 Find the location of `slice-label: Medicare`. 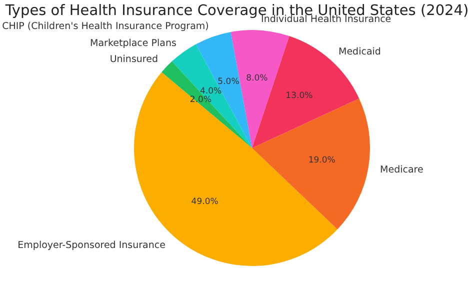

slice-label: Medicare is located at coordinates (402, 170).